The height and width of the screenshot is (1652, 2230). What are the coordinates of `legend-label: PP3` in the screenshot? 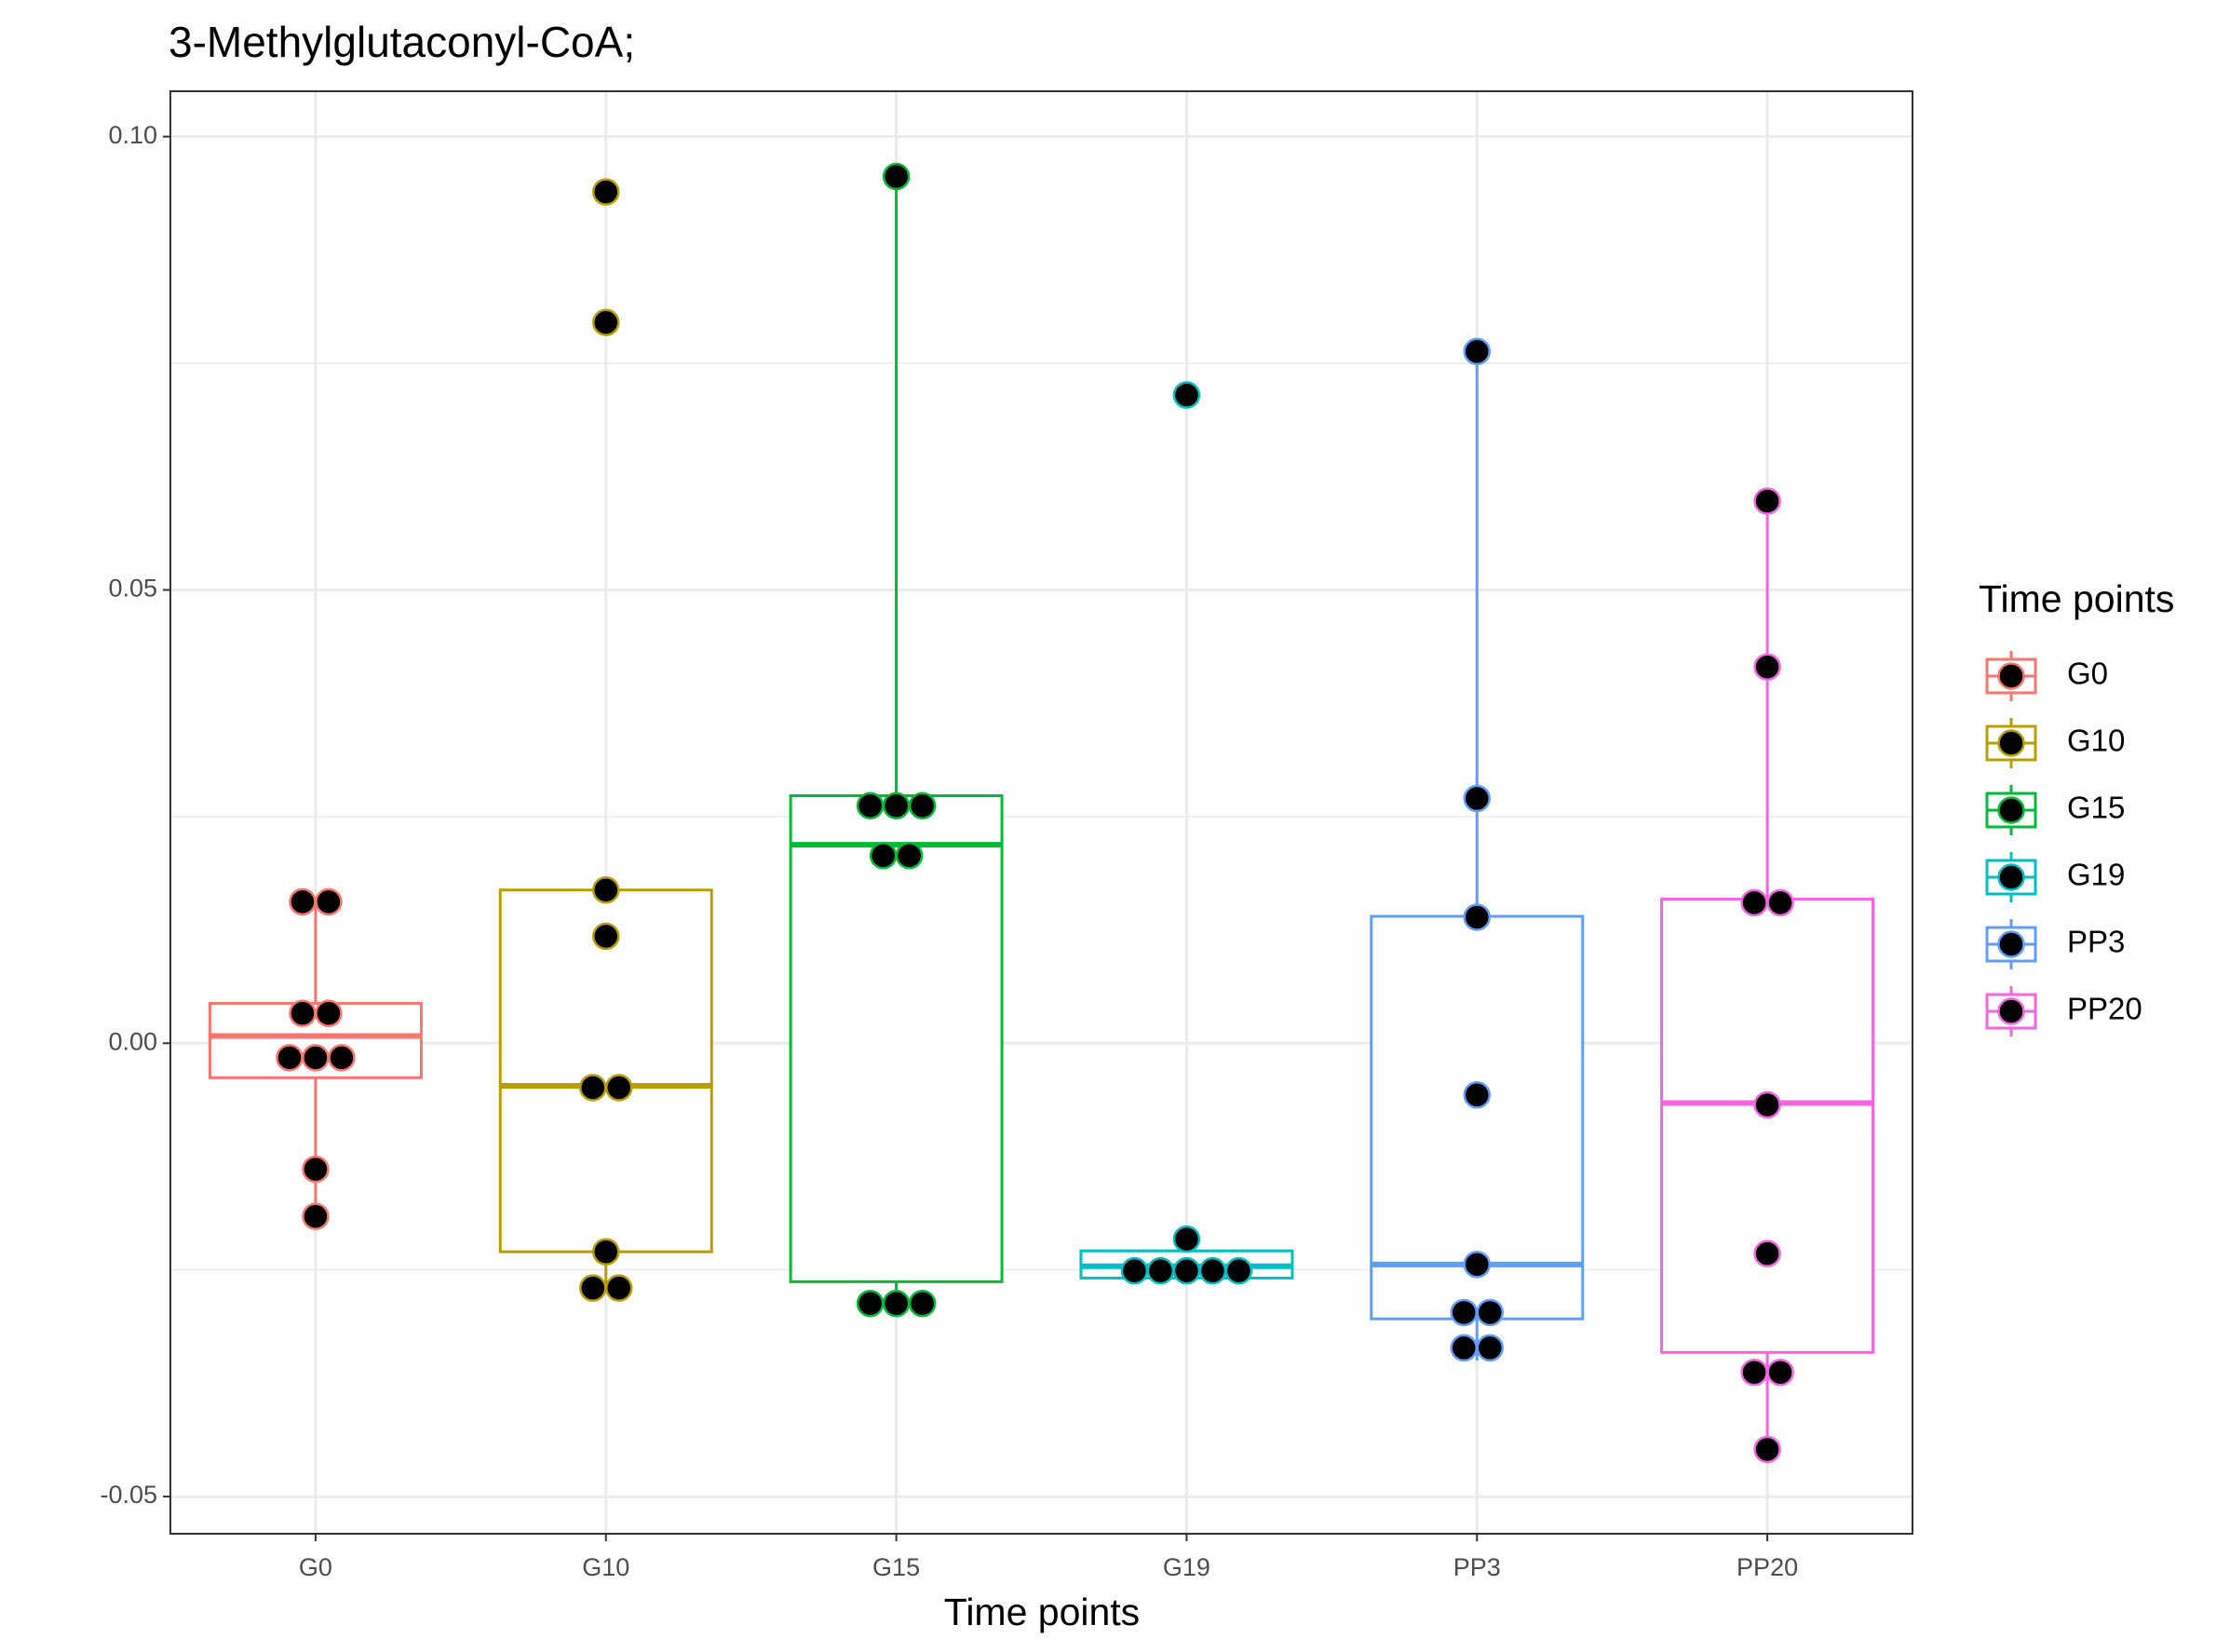 It's located at (2096, 942).